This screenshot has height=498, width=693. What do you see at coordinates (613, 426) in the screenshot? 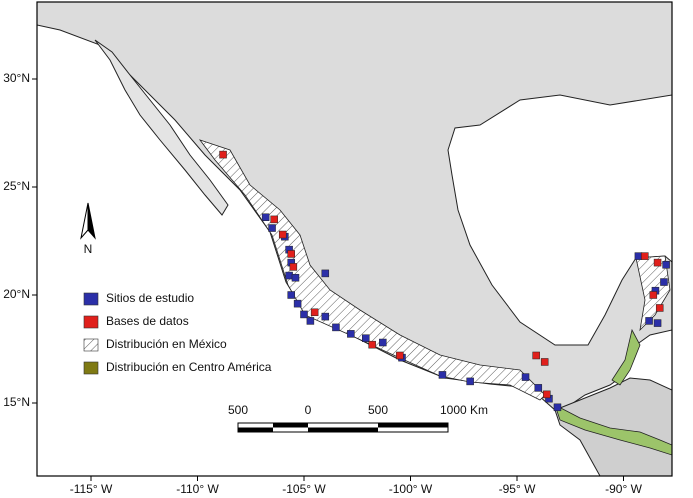
I see `central-america` at bounding box center [613, 426].